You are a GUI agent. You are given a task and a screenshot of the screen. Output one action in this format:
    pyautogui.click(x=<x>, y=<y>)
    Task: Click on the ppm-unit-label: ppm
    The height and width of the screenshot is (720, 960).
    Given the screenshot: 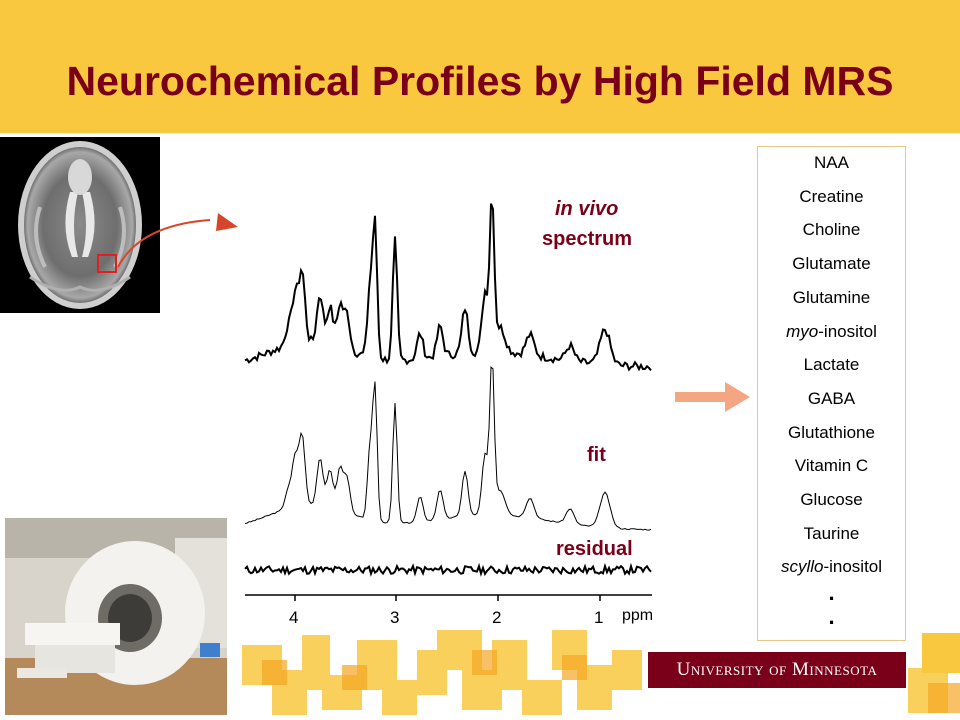 What is the action you would take?
    pyautogui.click(x=638, y=615)
    